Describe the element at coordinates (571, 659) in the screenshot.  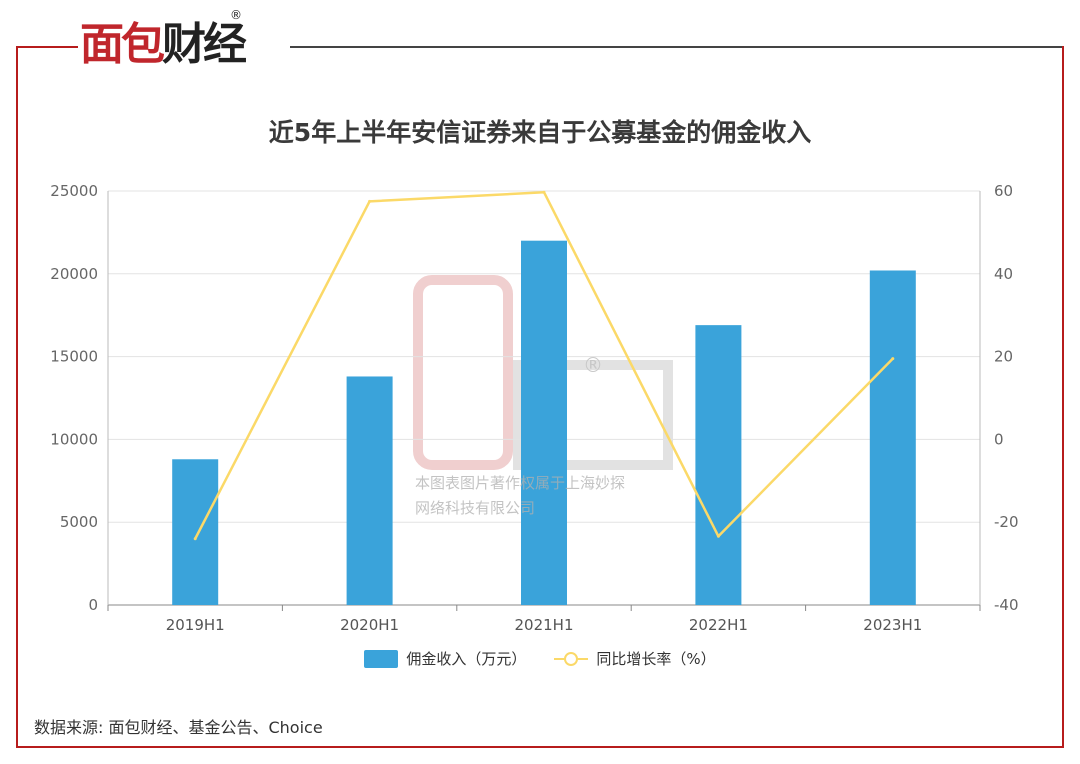
I see `legend-line-swatch` at that location.